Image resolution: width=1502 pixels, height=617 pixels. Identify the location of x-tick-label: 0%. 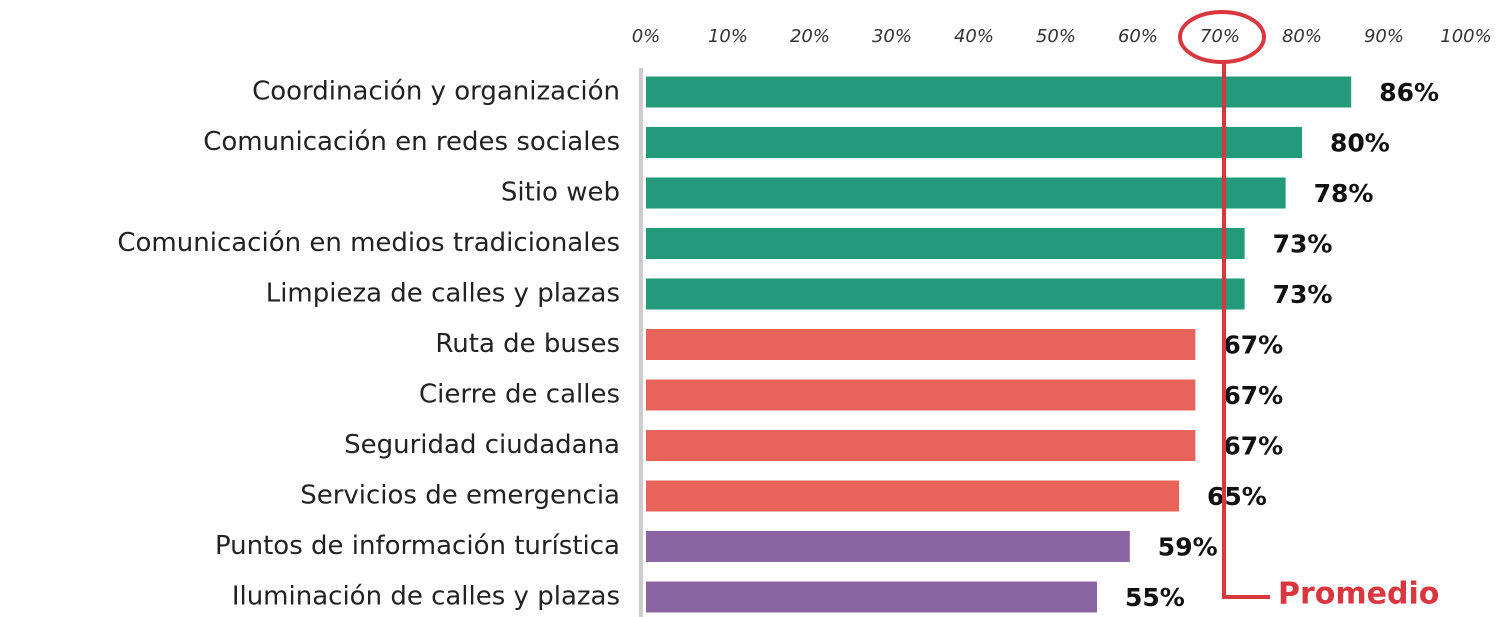
(646, 36).